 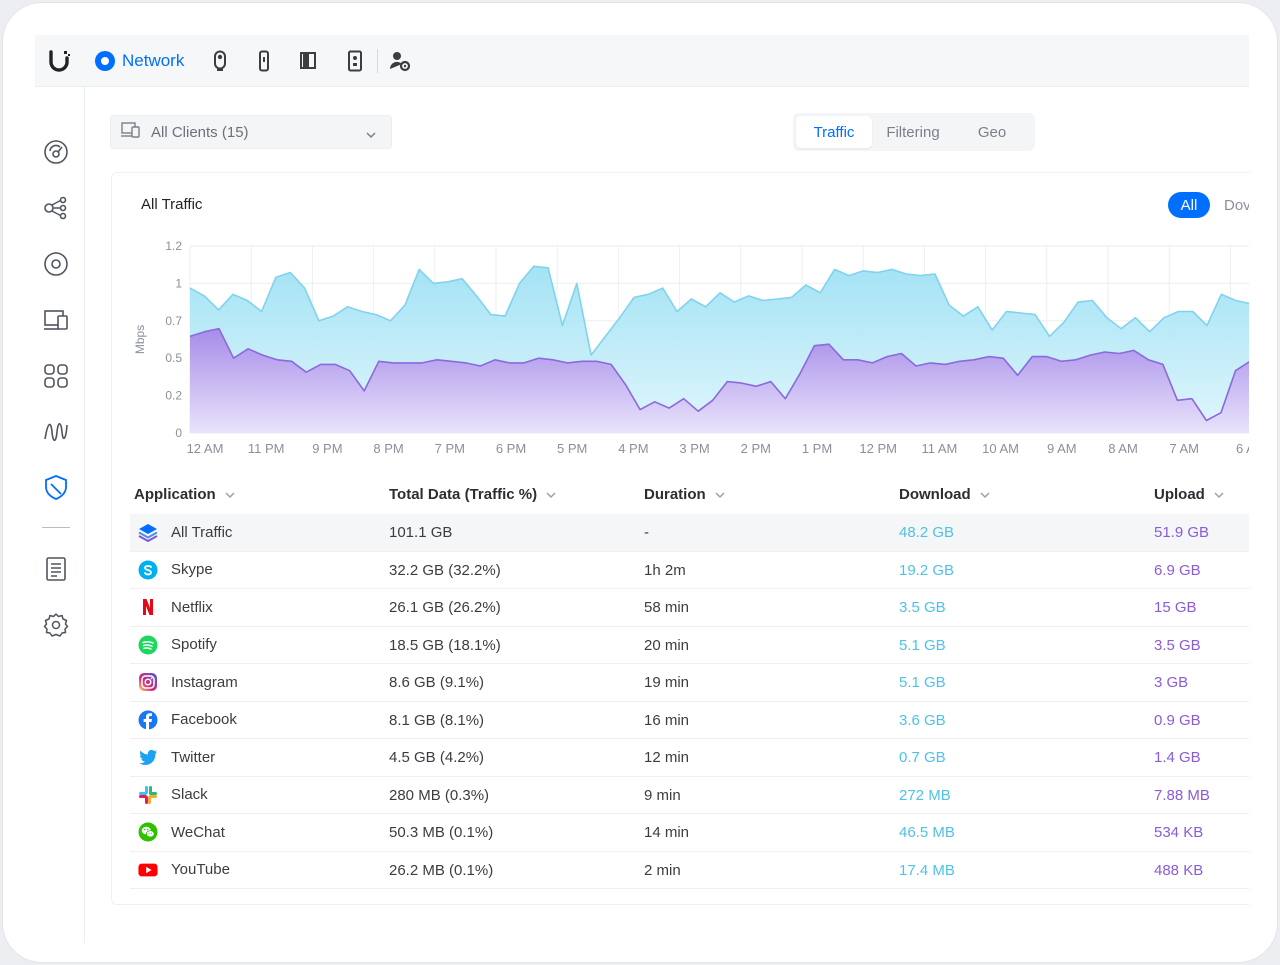 I want to click on table-row: Slack 280 MB (0.3%) 9 min 272 MB 7.88 MB, so click(x=689, y=795).